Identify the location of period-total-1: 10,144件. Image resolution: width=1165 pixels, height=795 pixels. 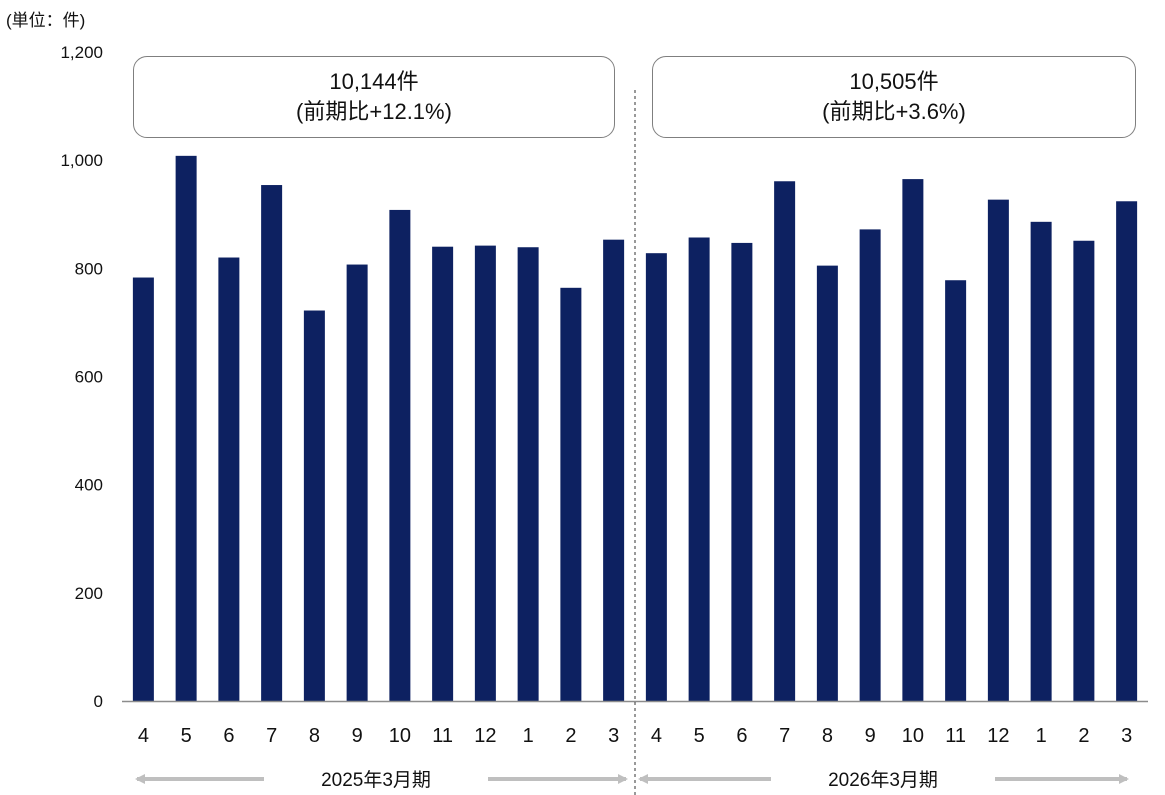
(374, 81).